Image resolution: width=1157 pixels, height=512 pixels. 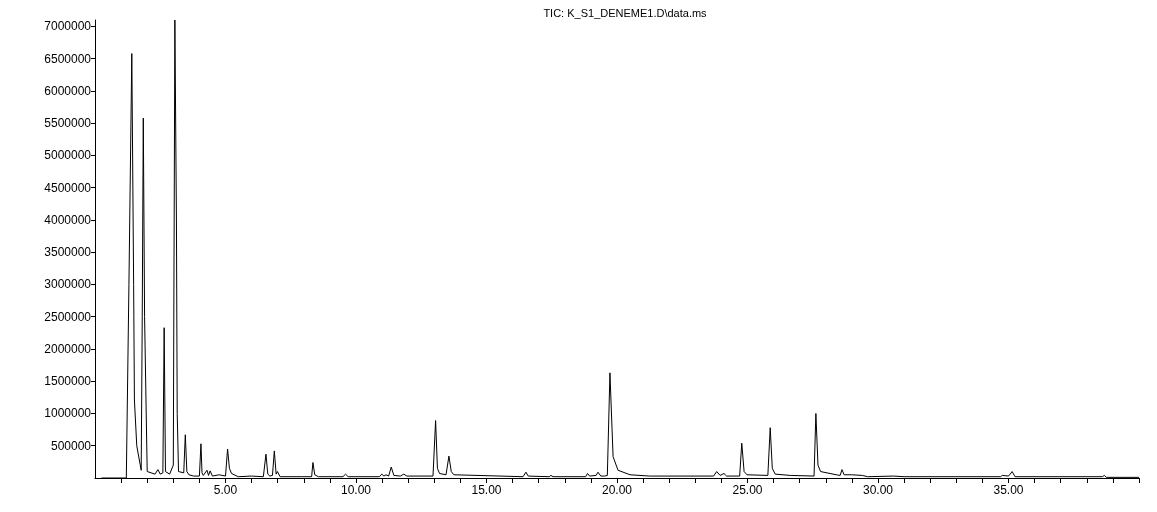 What do you see at coordinates (68, 187) in the screenshot?
I see `y-tick-label: 4500000` at bounding box center [68, 187].